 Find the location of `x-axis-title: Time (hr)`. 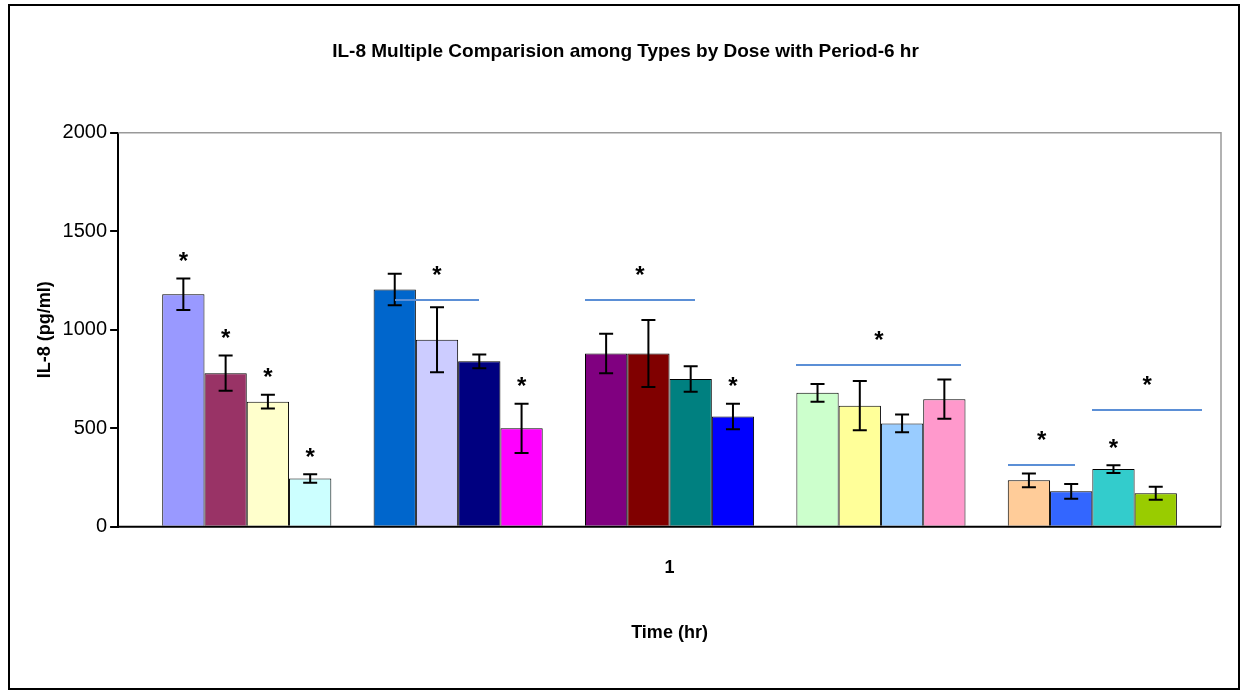

x-axis-title: Time (hr) is located at coordinates (669, 632).